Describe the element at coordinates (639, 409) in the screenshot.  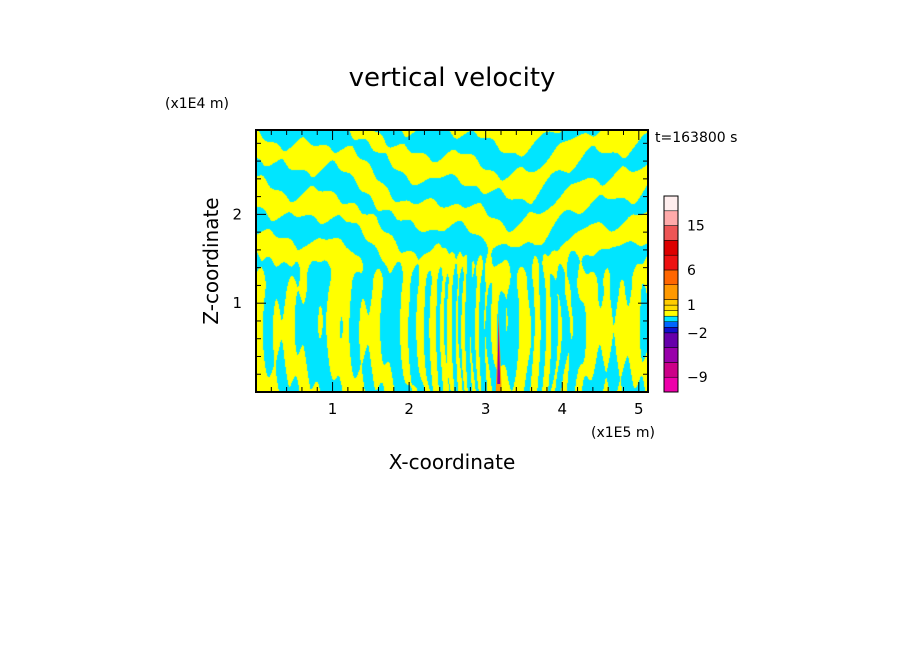
I see `x-tick-label: 5` at that location.